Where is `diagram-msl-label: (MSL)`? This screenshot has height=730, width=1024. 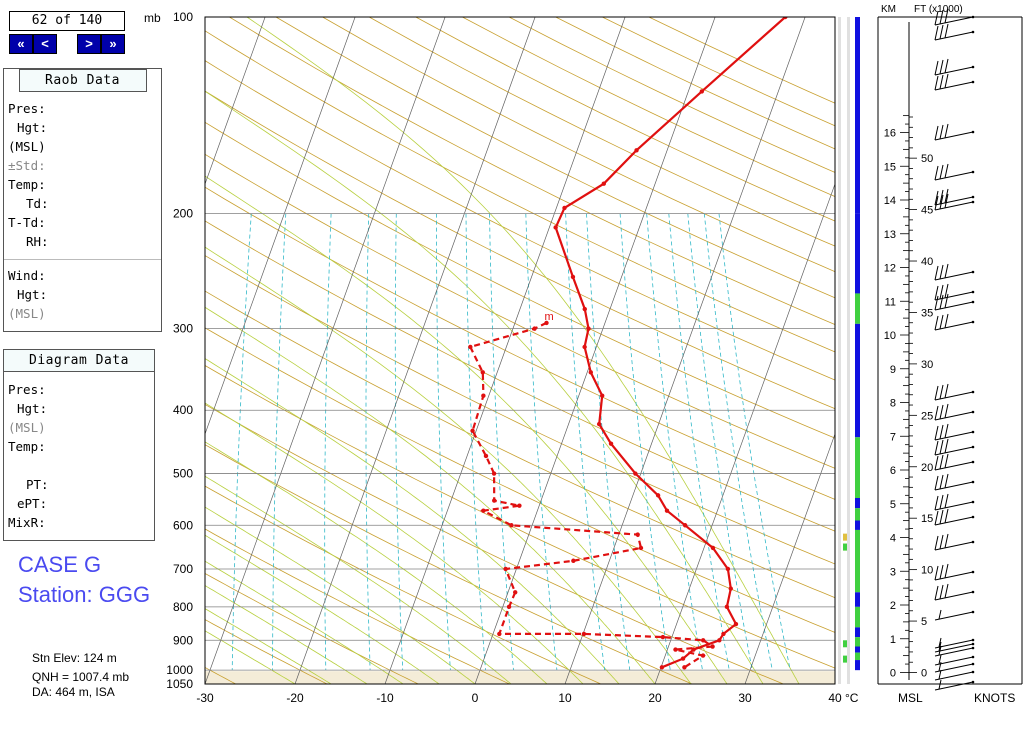
diagram-msl-label: (MSL) is located at coordinates (27, 427).